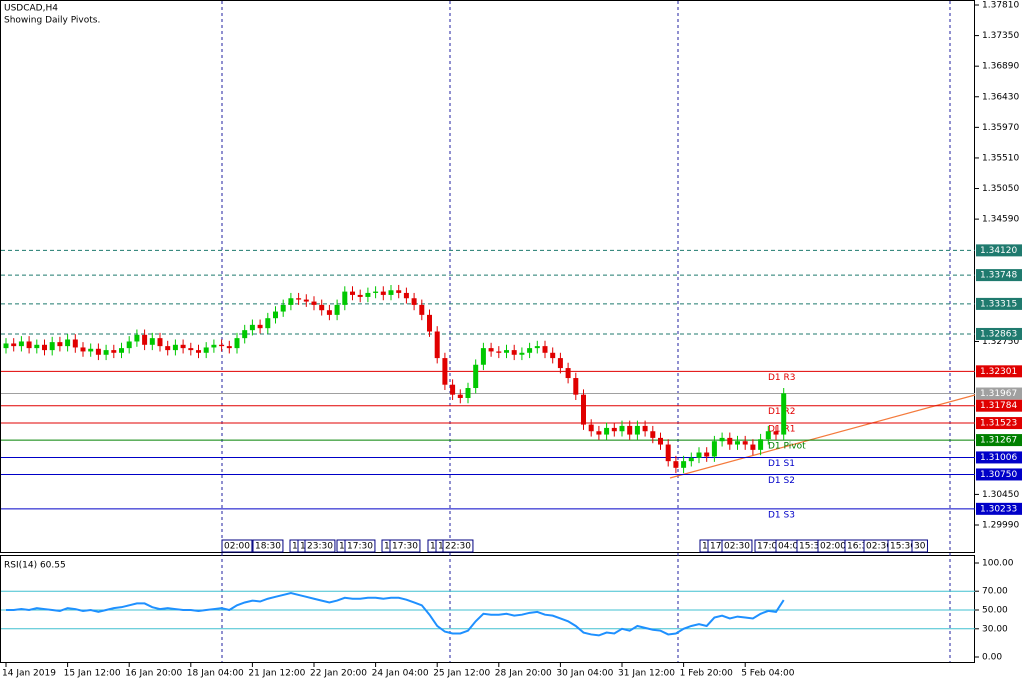  Describe the element at coordinates (781, 464) in the screenshot. I see `level-name: D1 S1` at that location.